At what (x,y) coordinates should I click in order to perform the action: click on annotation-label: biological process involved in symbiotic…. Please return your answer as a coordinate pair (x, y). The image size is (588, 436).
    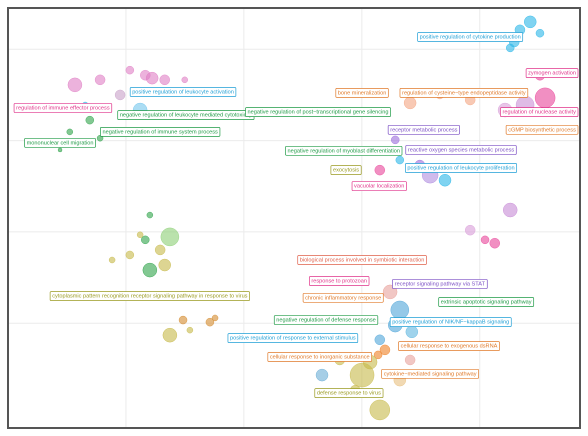
    Looking at the image, I should click on (362, 260).